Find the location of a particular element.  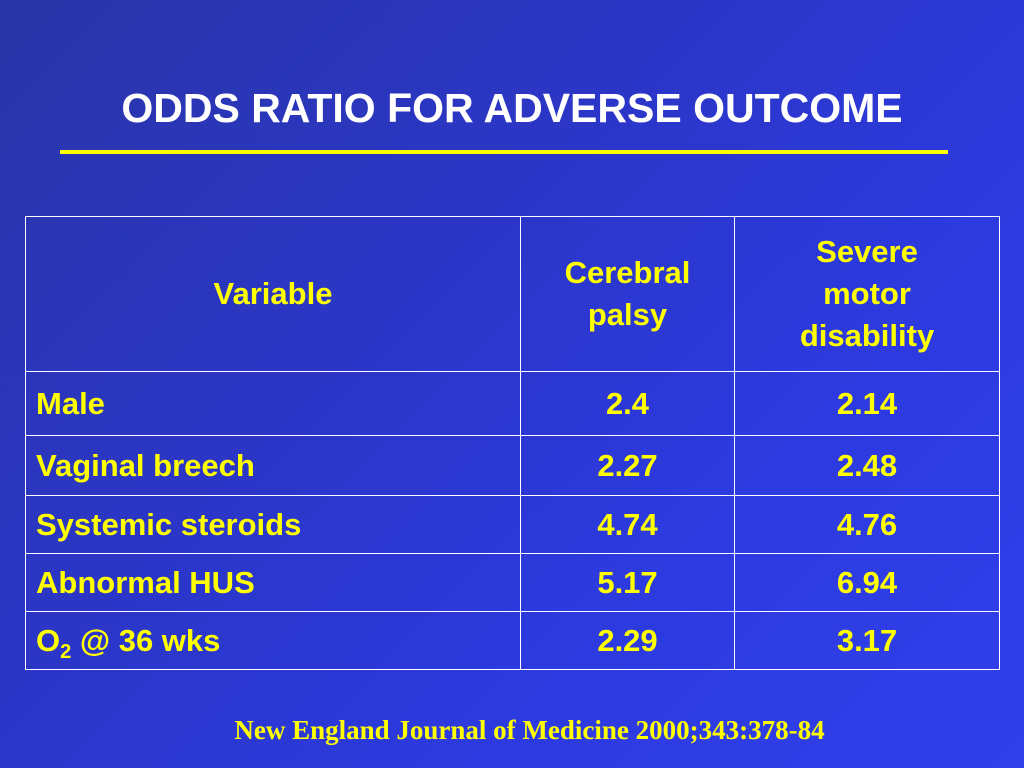

table-row: Male 2.4 2.14 is located at coordinates (512, 403).